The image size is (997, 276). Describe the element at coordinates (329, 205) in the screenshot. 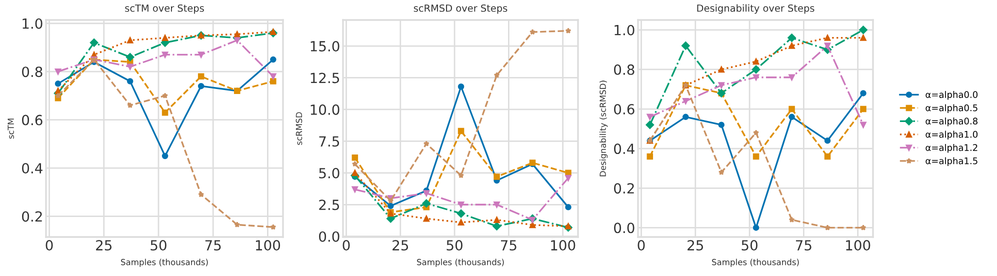

I see `y-tick-label: 2.5` at that location.